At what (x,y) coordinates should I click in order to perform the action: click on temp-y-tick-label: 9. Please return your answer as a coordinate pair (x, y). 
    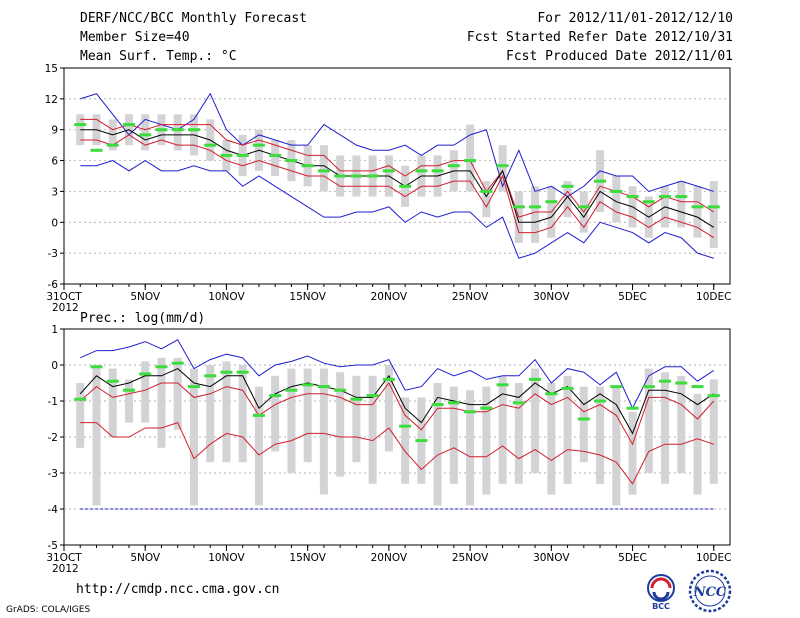
    Looking at the image, I should click on (54, 131).